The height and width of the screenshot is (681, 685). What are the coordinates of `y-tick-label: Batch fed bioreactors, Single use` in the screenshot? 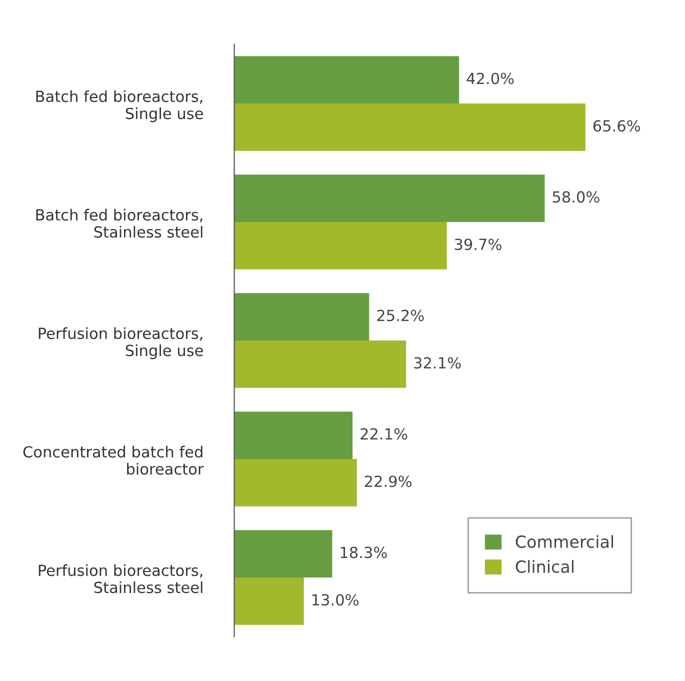 It's located at (119, 106).